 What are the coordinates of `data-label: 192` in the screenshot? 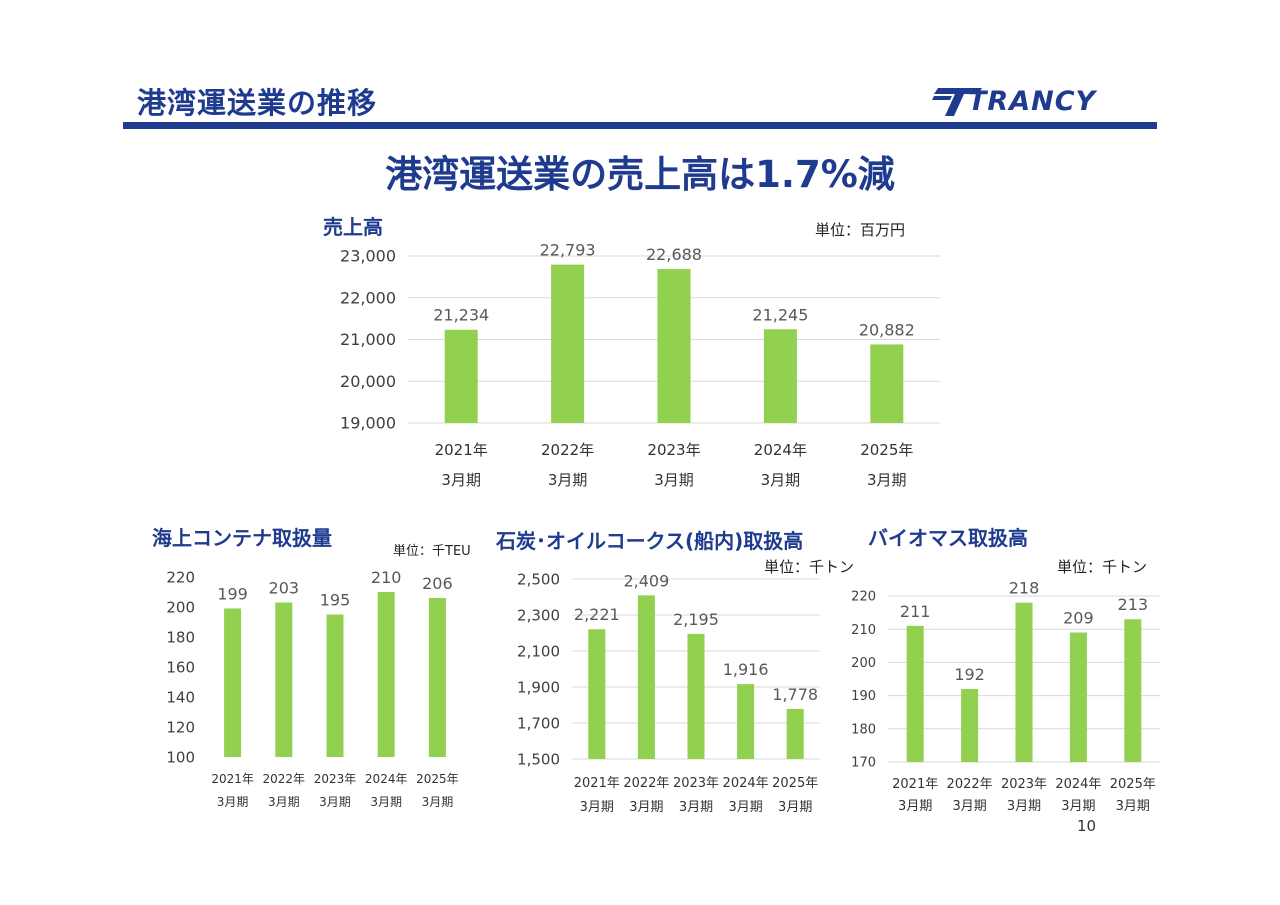 It's located at (969, 674).